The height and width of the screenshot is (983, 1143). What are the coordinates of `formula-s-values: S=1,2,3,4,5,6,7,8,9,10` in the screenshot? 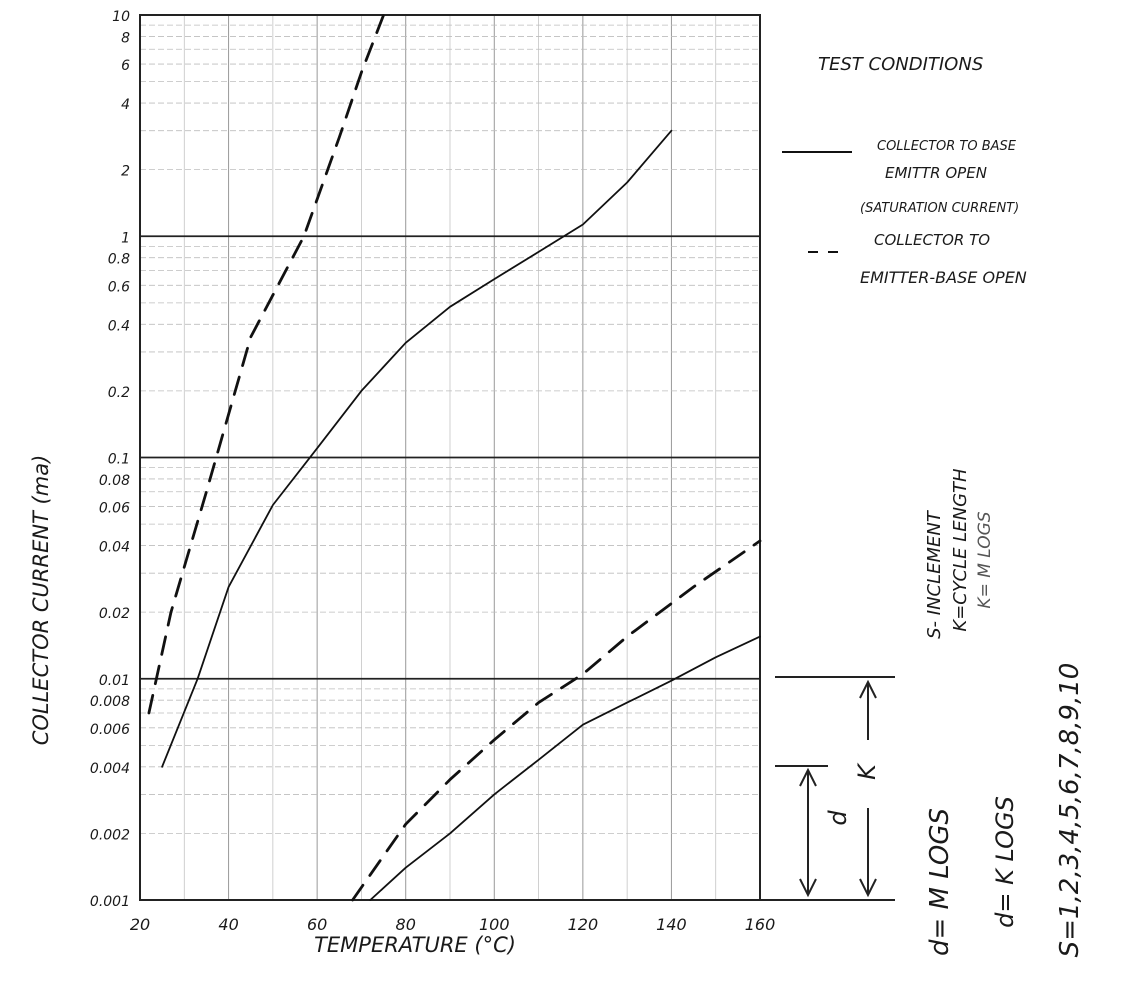 It's located at (1070, 810).